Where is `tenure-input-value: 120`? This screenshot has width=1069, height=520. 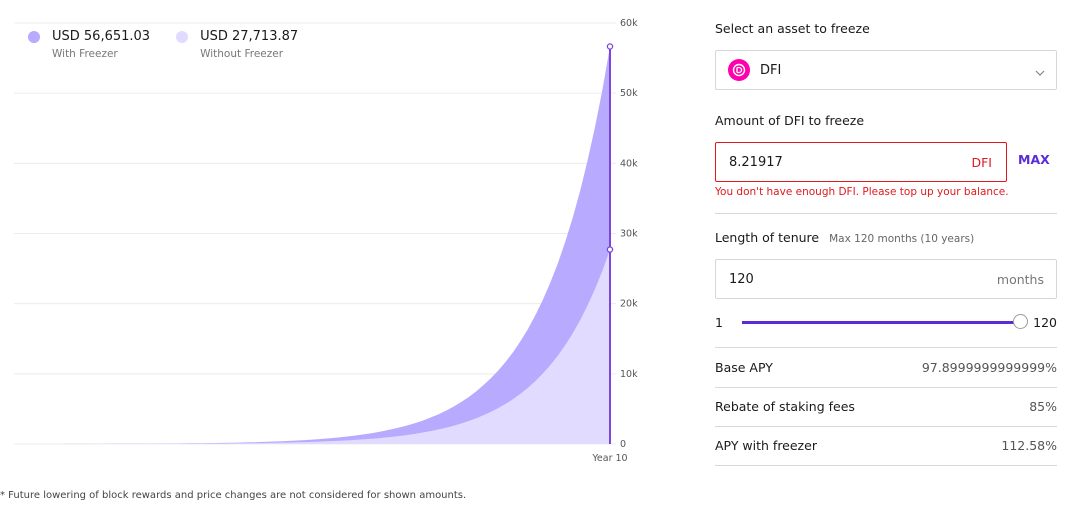 tenure-input-value: 120 is located at coordinates (741, 279).